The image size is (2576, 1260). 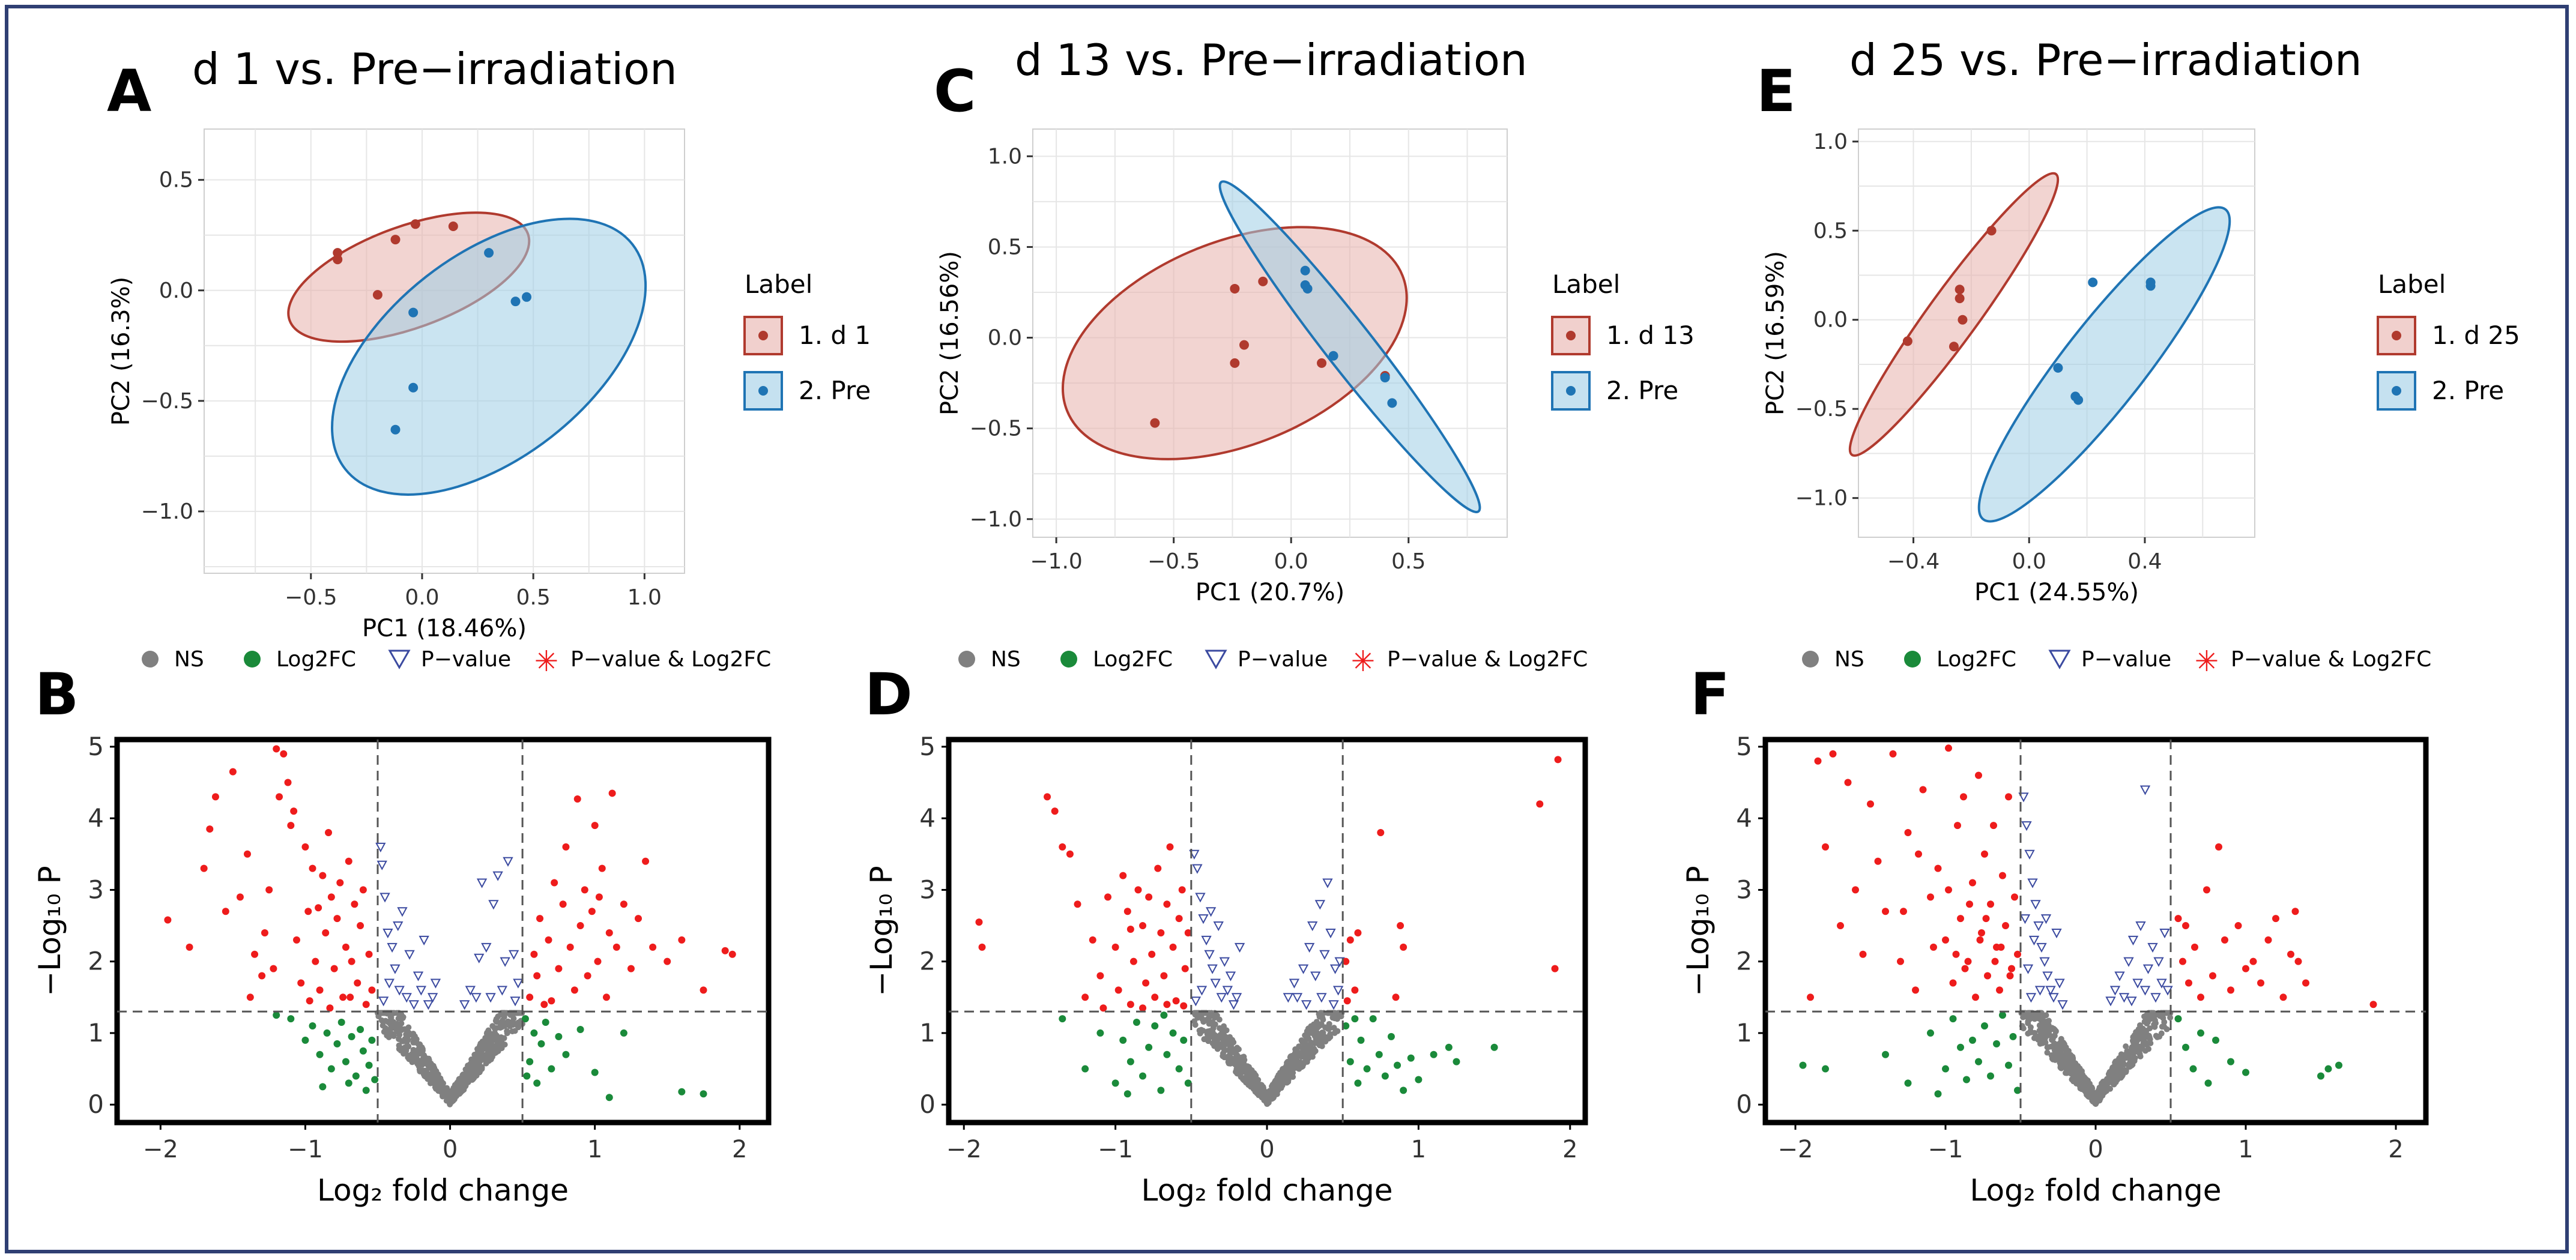 What do you see at coordinates (2095, 1149) in the screenshot?
I see `x-tick-label: 0` at bounding box center [2095, 1149].